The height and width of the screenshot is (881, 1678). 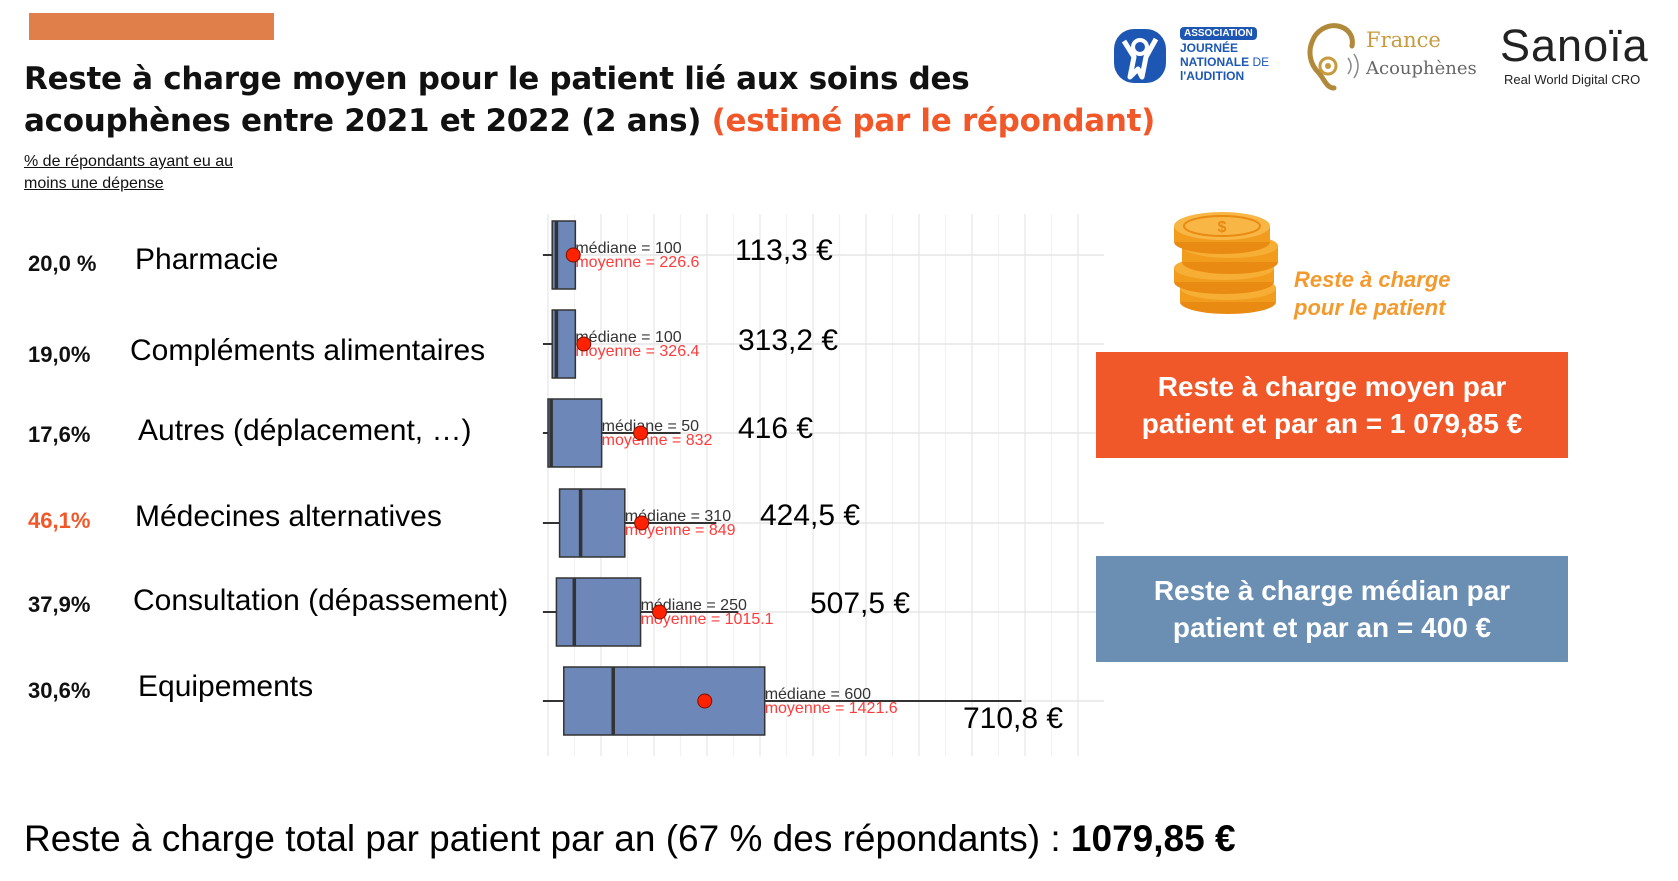 I want to click on fa-line-2: Acouphènes, so click(x=1421, y=68).